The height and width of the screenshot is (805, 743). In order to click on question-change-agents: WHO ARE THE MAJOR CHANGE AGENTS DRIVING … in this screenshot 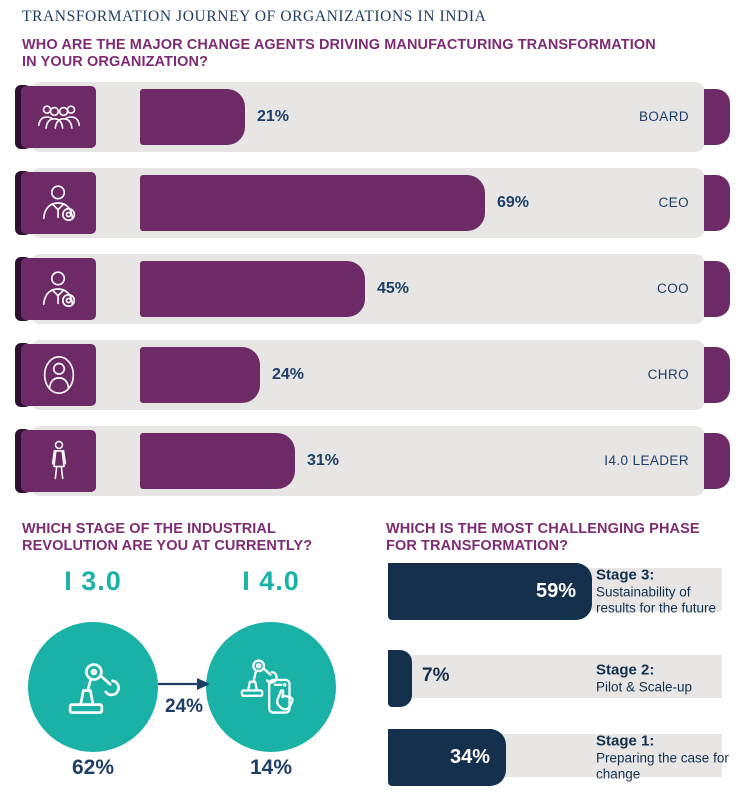, I will do `click(339, 54)`.